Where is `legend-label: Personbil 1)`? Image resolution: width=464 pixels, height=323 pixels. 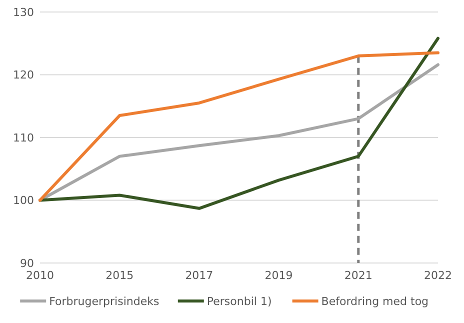 legend-label: Personbil 1) is located at coordinates (239, 301).